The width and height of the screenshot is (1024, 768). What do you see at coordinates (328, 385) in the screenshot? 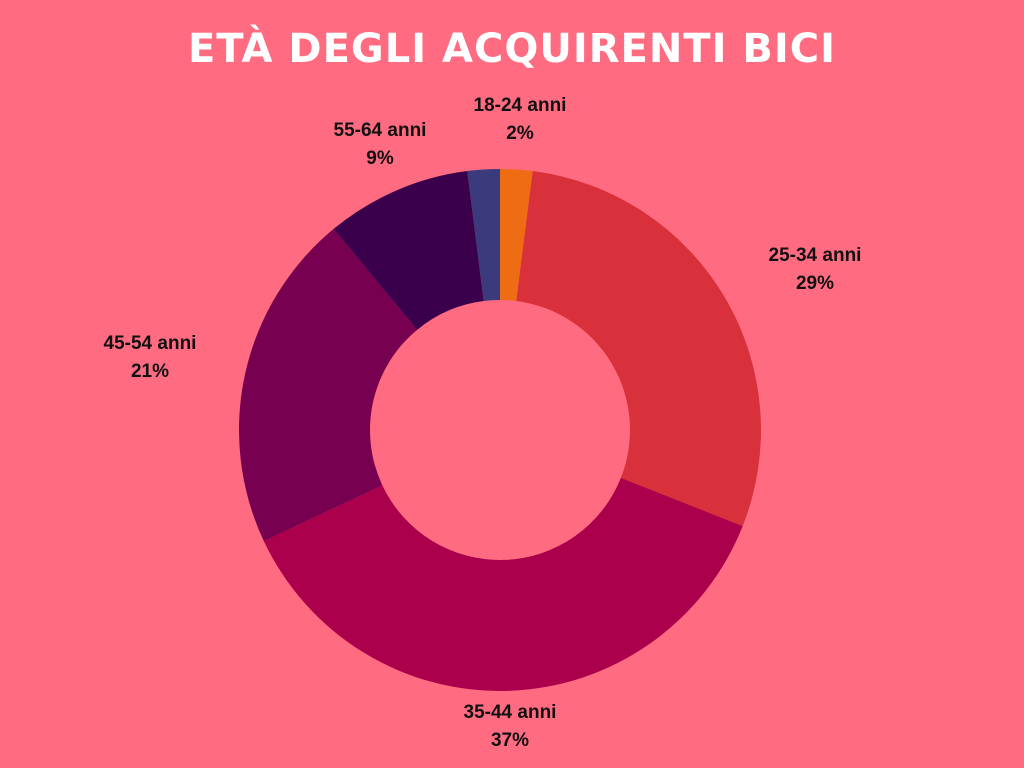
I see `donut-slice-45-54-anni` at bounding box center [328, 385].